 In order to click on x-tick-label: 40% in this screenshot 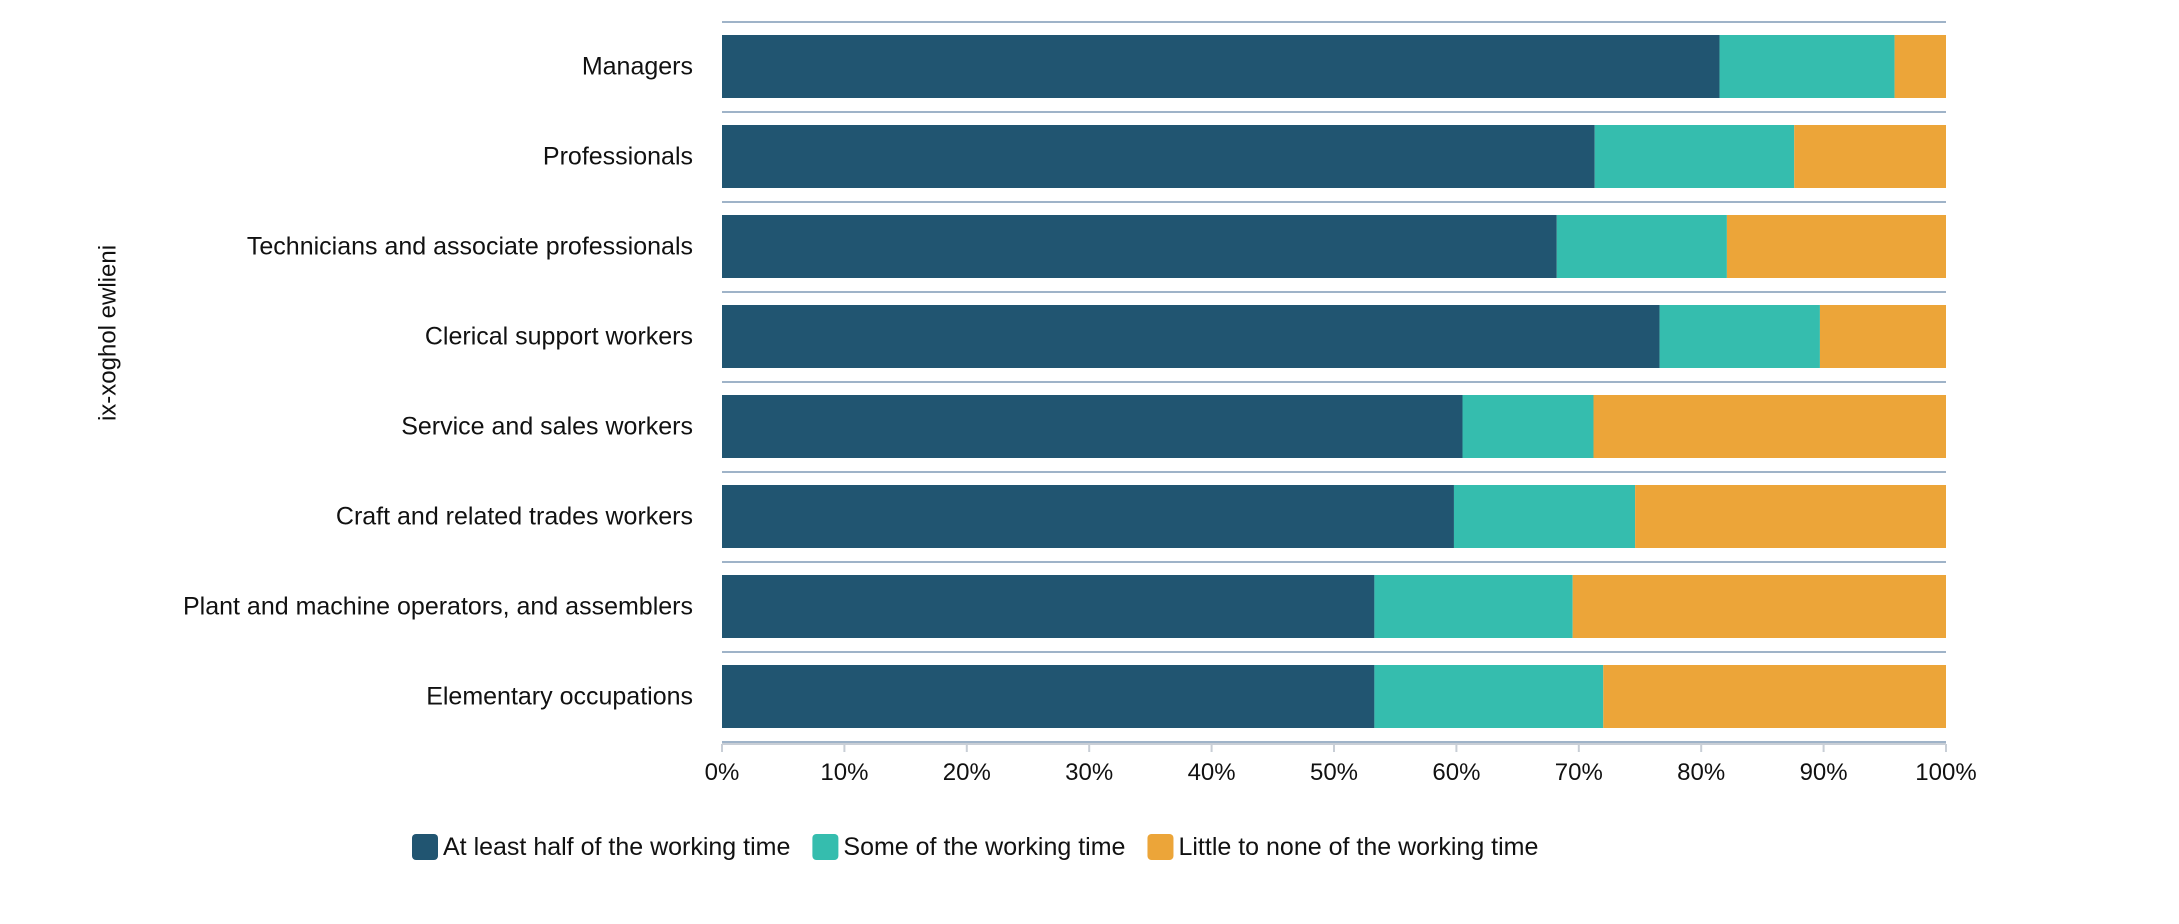, I will do `click(1212, 772)`.